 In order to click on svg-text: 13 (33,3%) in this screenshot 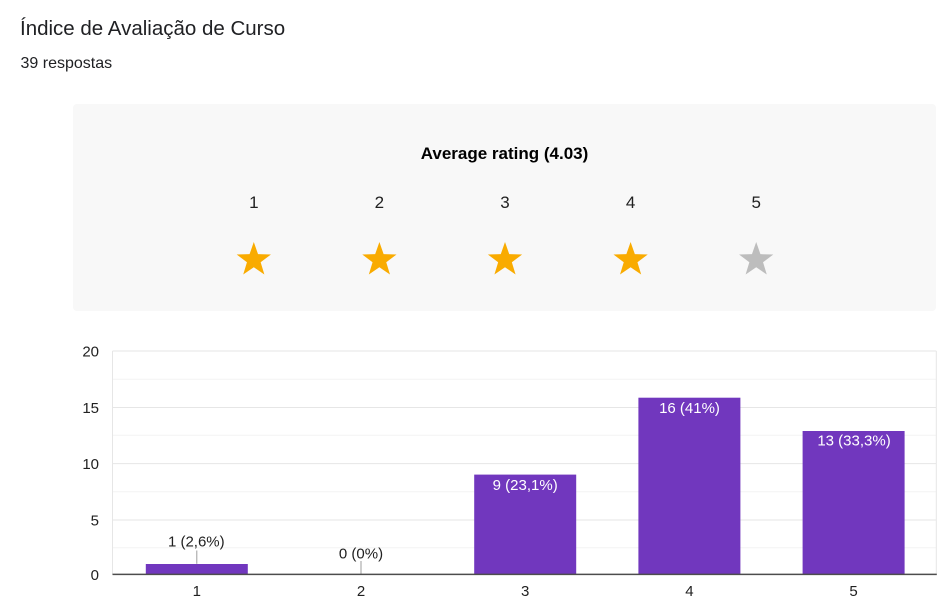, I will do `click(853, 441)`.